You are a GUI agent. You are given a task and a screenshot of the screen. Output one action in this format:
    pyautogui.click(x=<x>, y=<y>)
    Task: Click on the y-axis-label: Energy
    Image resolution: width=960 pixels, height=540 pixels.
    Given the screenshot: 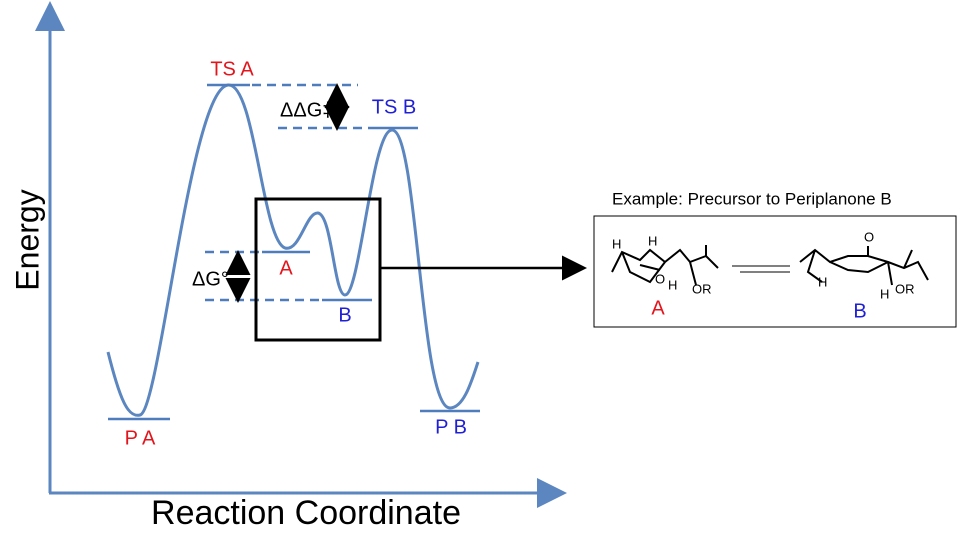 What is the action you would take?
    pyautogui.click(x=27, y=239)
    